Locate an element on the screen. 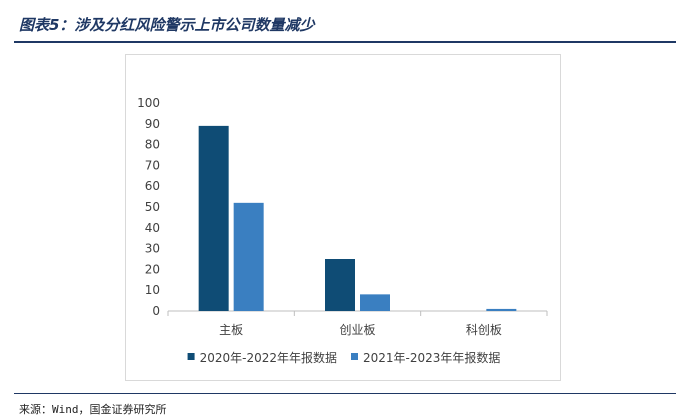 This screenshot has height=419, width=688. legend-label-1: 2020年-2022年年报数据 is located at coordinates (268, 357).